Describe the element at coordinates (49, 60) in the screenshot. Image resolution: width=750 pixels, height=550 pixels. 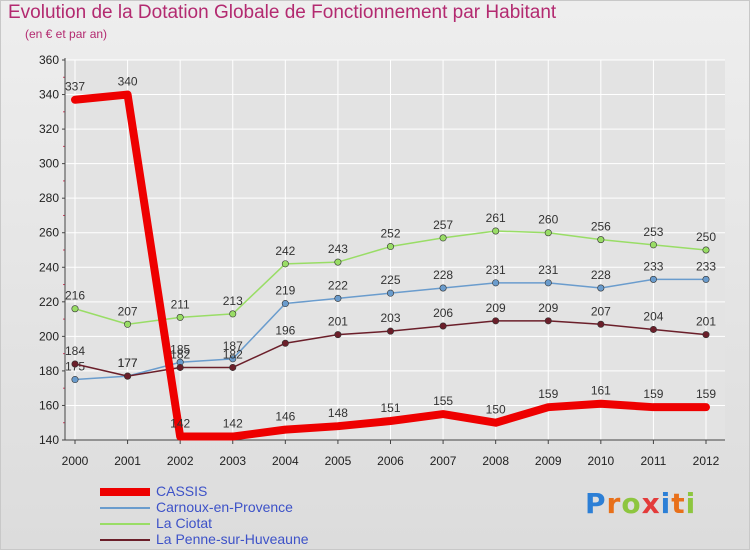
I see `y-tick-label: 360` at that location.